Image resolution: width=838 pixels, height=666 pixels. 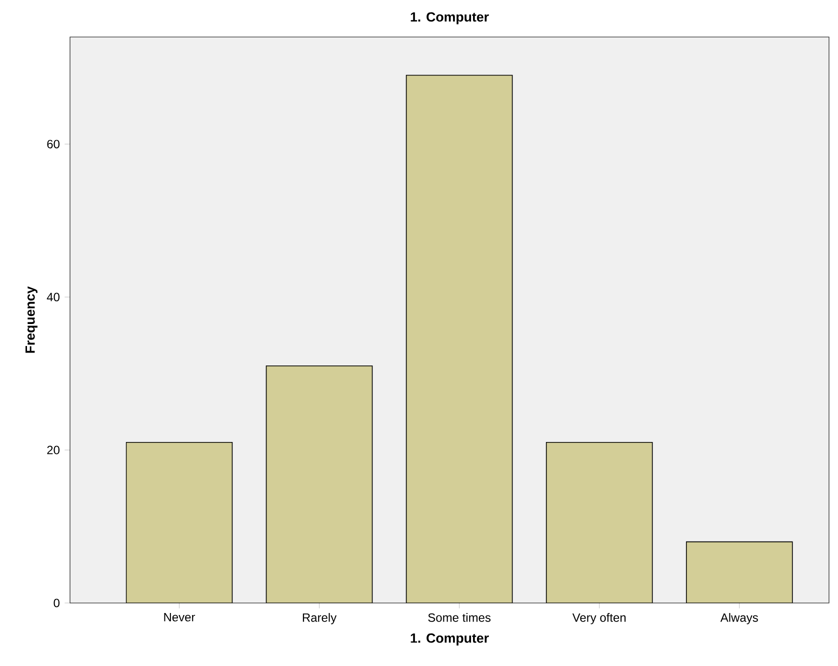 I want to click on x-tick-label: Very often, so click(x=599, y=618).